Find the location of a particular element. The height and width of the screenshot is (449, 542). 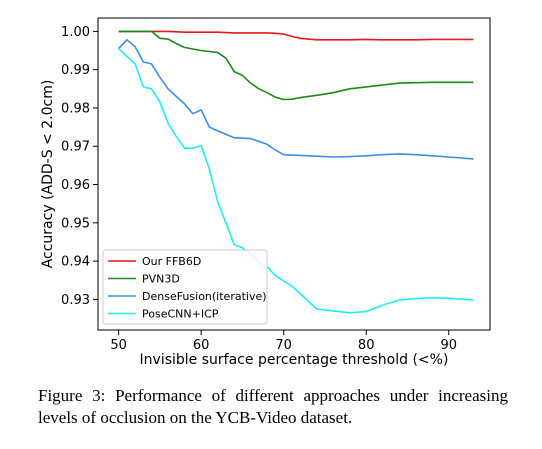

legend-label: DenseFusion(iterative) is located at coordinates (204, 296).